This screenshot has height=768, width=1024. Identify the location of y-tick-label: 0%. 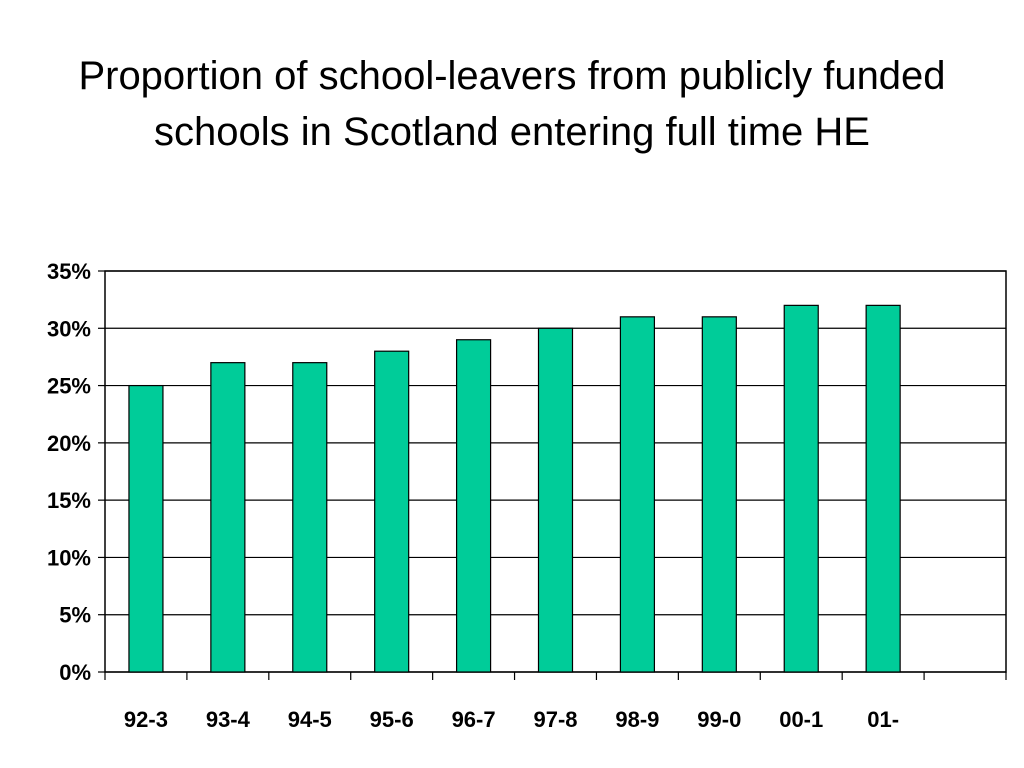
(75, 672).